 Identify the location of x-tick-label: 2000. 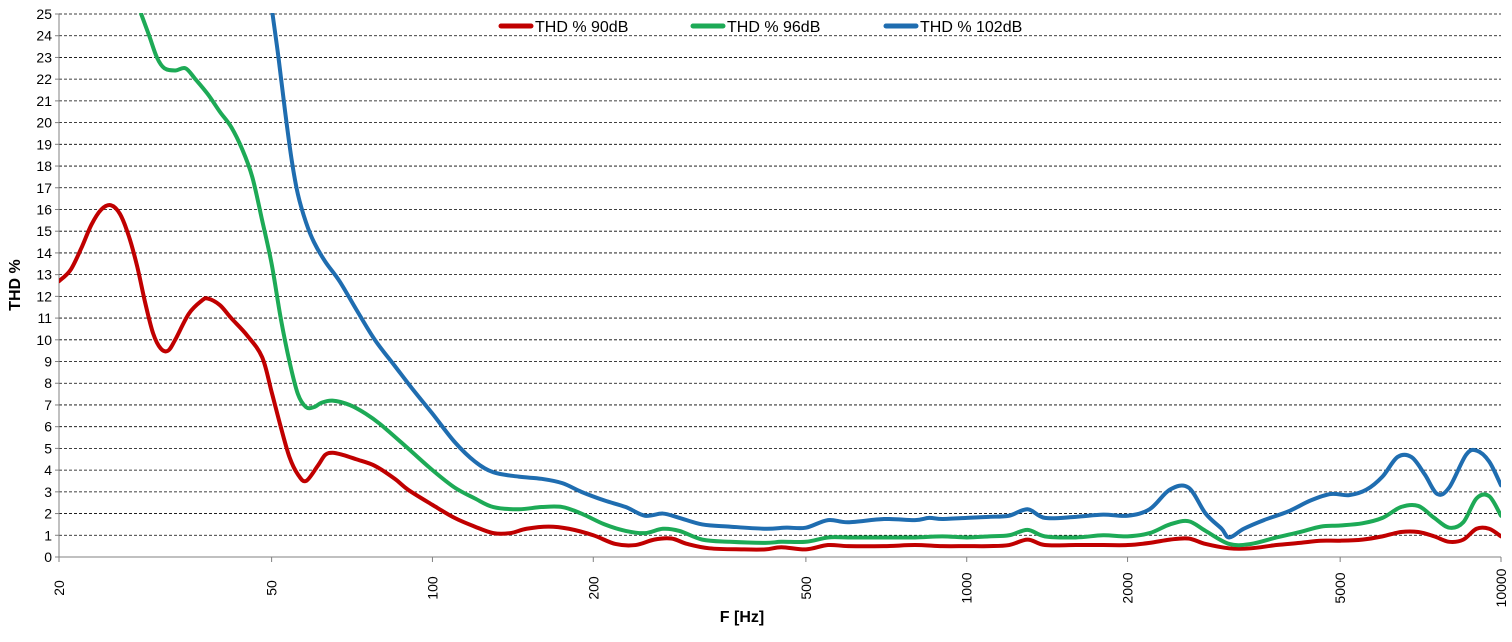
(1128, 587).